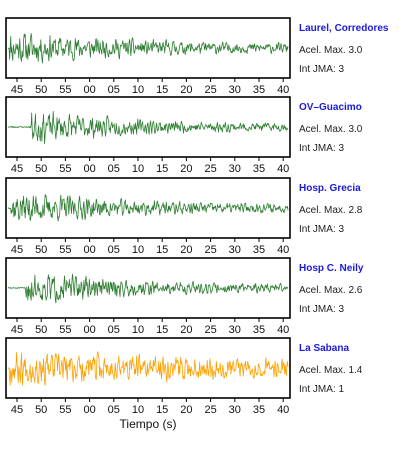 The image size is (410, 460). What do you see at coordinates (331, 290) in the screenshot?
I see `peak-acceleration: Acel. Max. 2.6` at bounding box center [331, 290].